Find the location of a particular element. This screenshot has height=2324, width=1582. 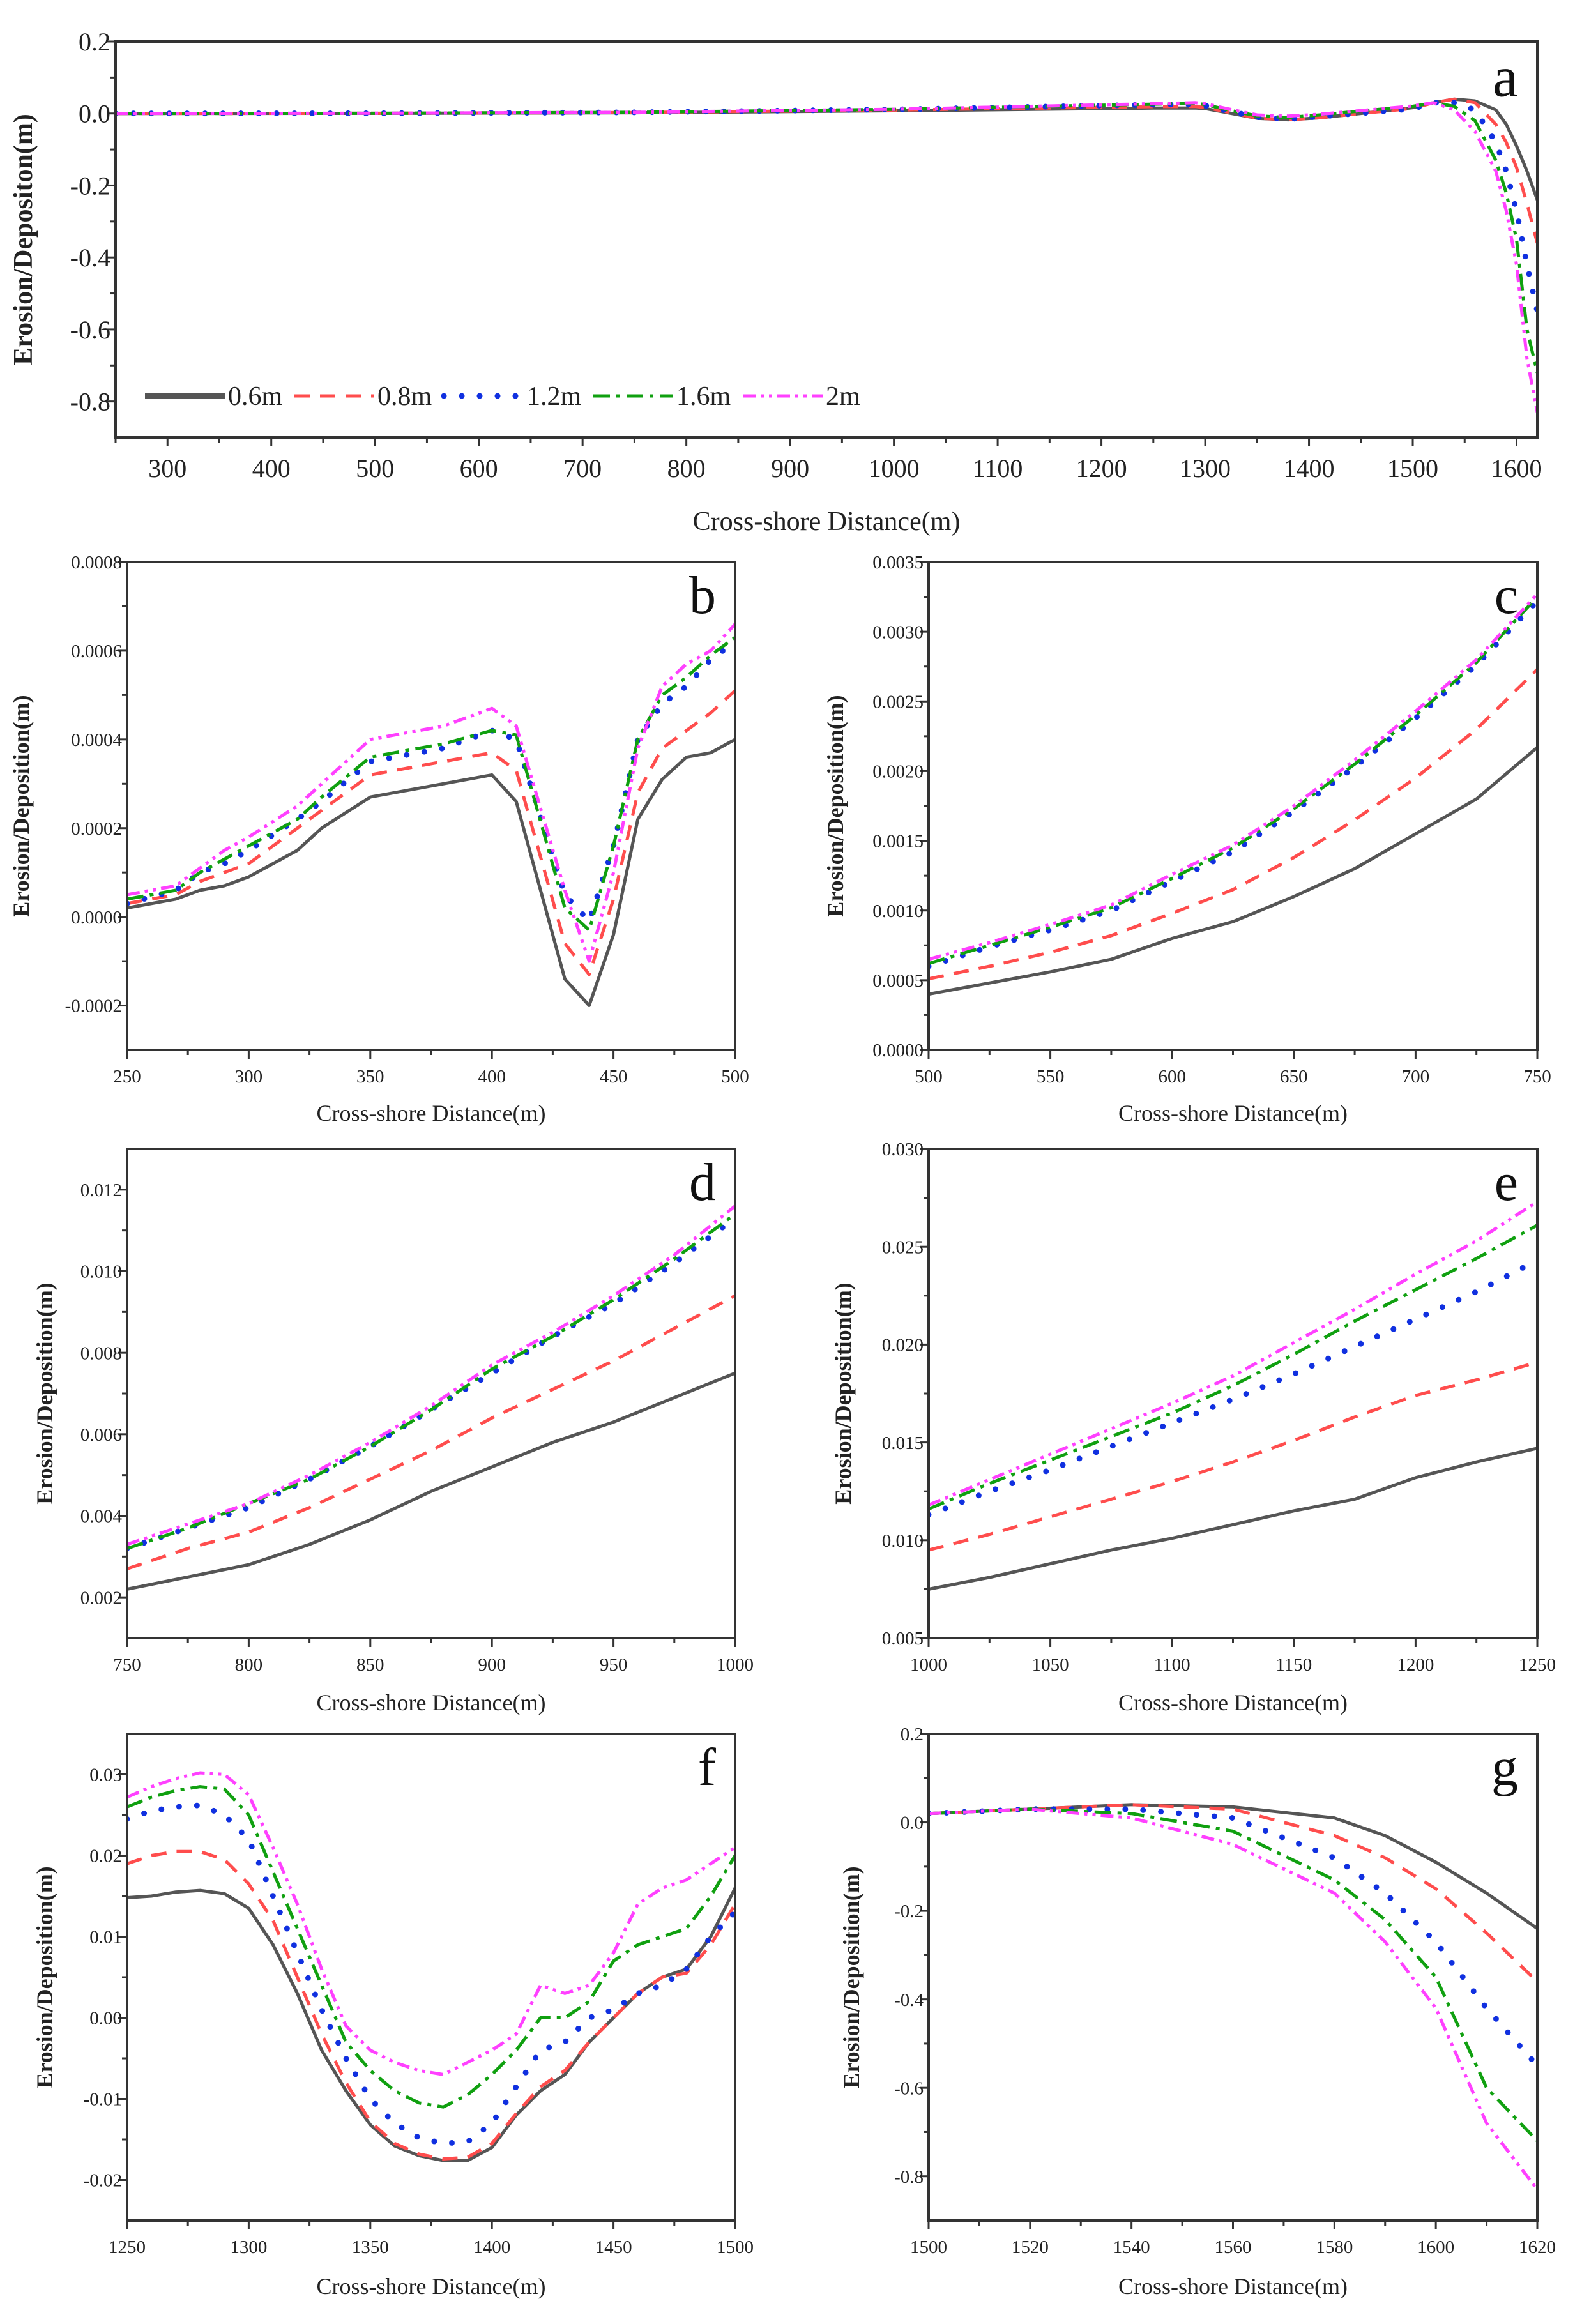

panel-letter: d is located at coordinates (702, 1182).